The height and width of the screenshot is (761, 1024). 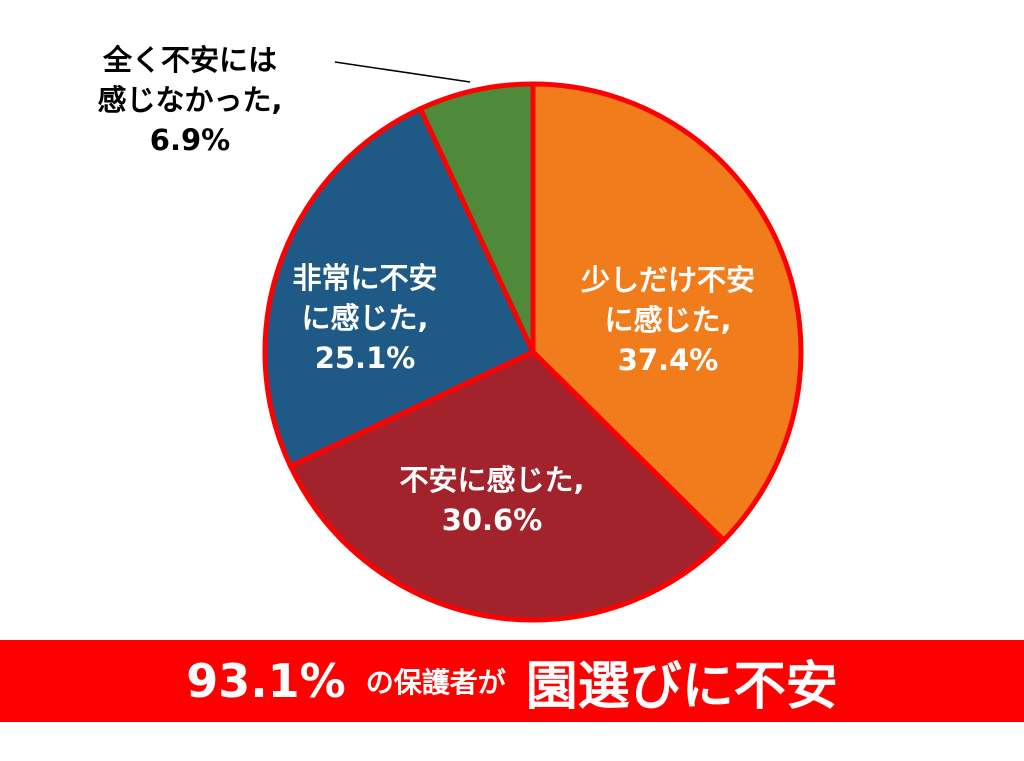 What do you see at coordinates (190, 80) in the screenshot?
I see `category-label: 全く不安には 感じなかった,` at bounding box center [190, 80].